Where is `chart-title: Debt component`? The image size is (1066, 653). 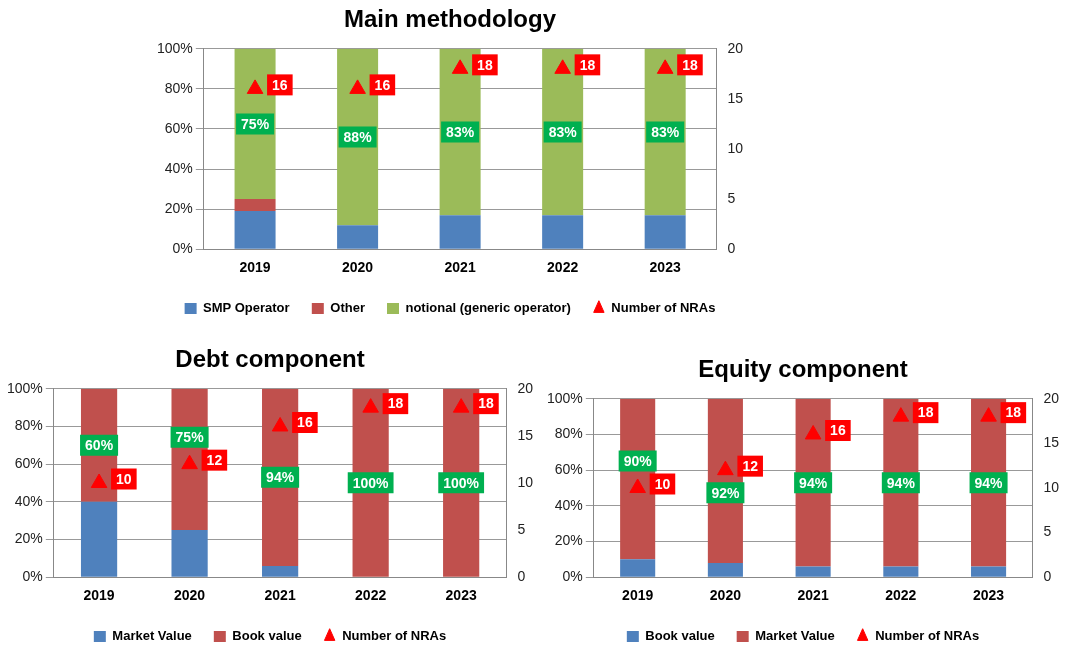
chart-title: Debt component is located at coordinates (270, 359).